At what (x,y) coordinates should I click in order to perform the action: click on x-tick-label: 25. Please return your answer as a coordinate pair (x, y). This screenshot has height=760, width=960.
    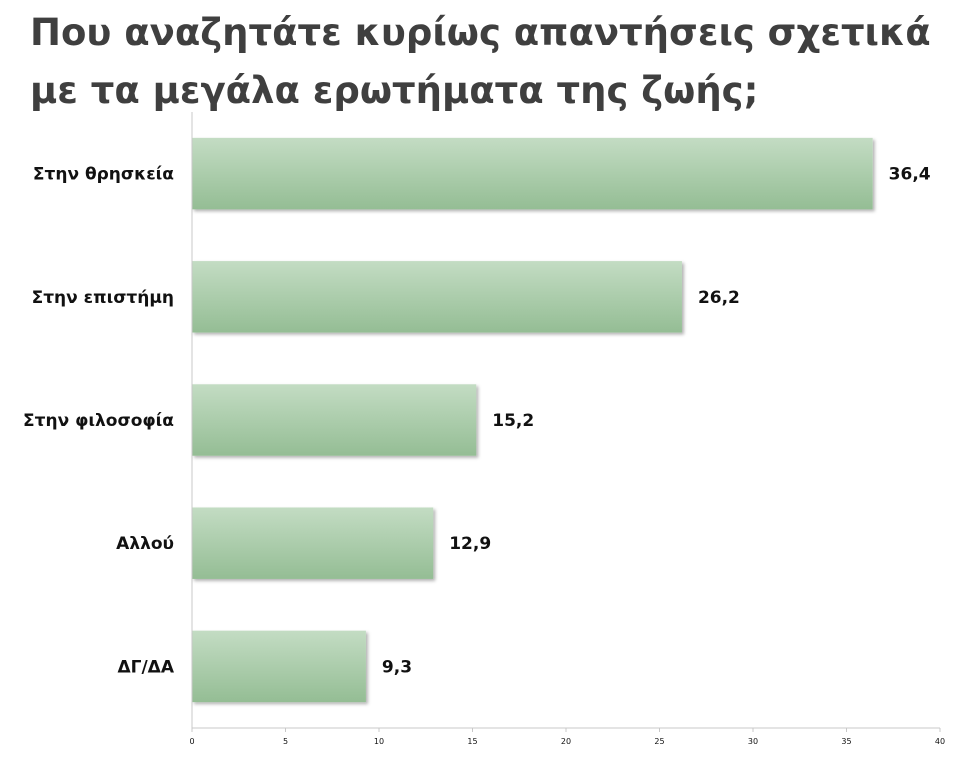
    Looking at the image, I should click on (659, 741).